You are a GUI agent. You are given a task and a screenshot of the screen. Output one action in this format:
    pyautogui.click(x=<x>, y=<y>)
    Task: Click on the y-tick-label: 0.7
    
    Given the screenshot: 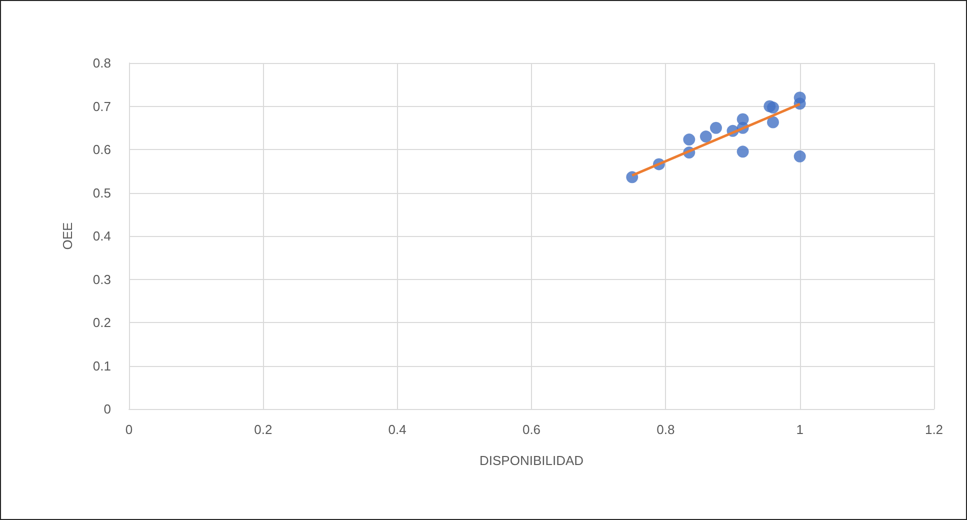 What is the action you would take?
    pyautogui.click(x=101, y=106)
    